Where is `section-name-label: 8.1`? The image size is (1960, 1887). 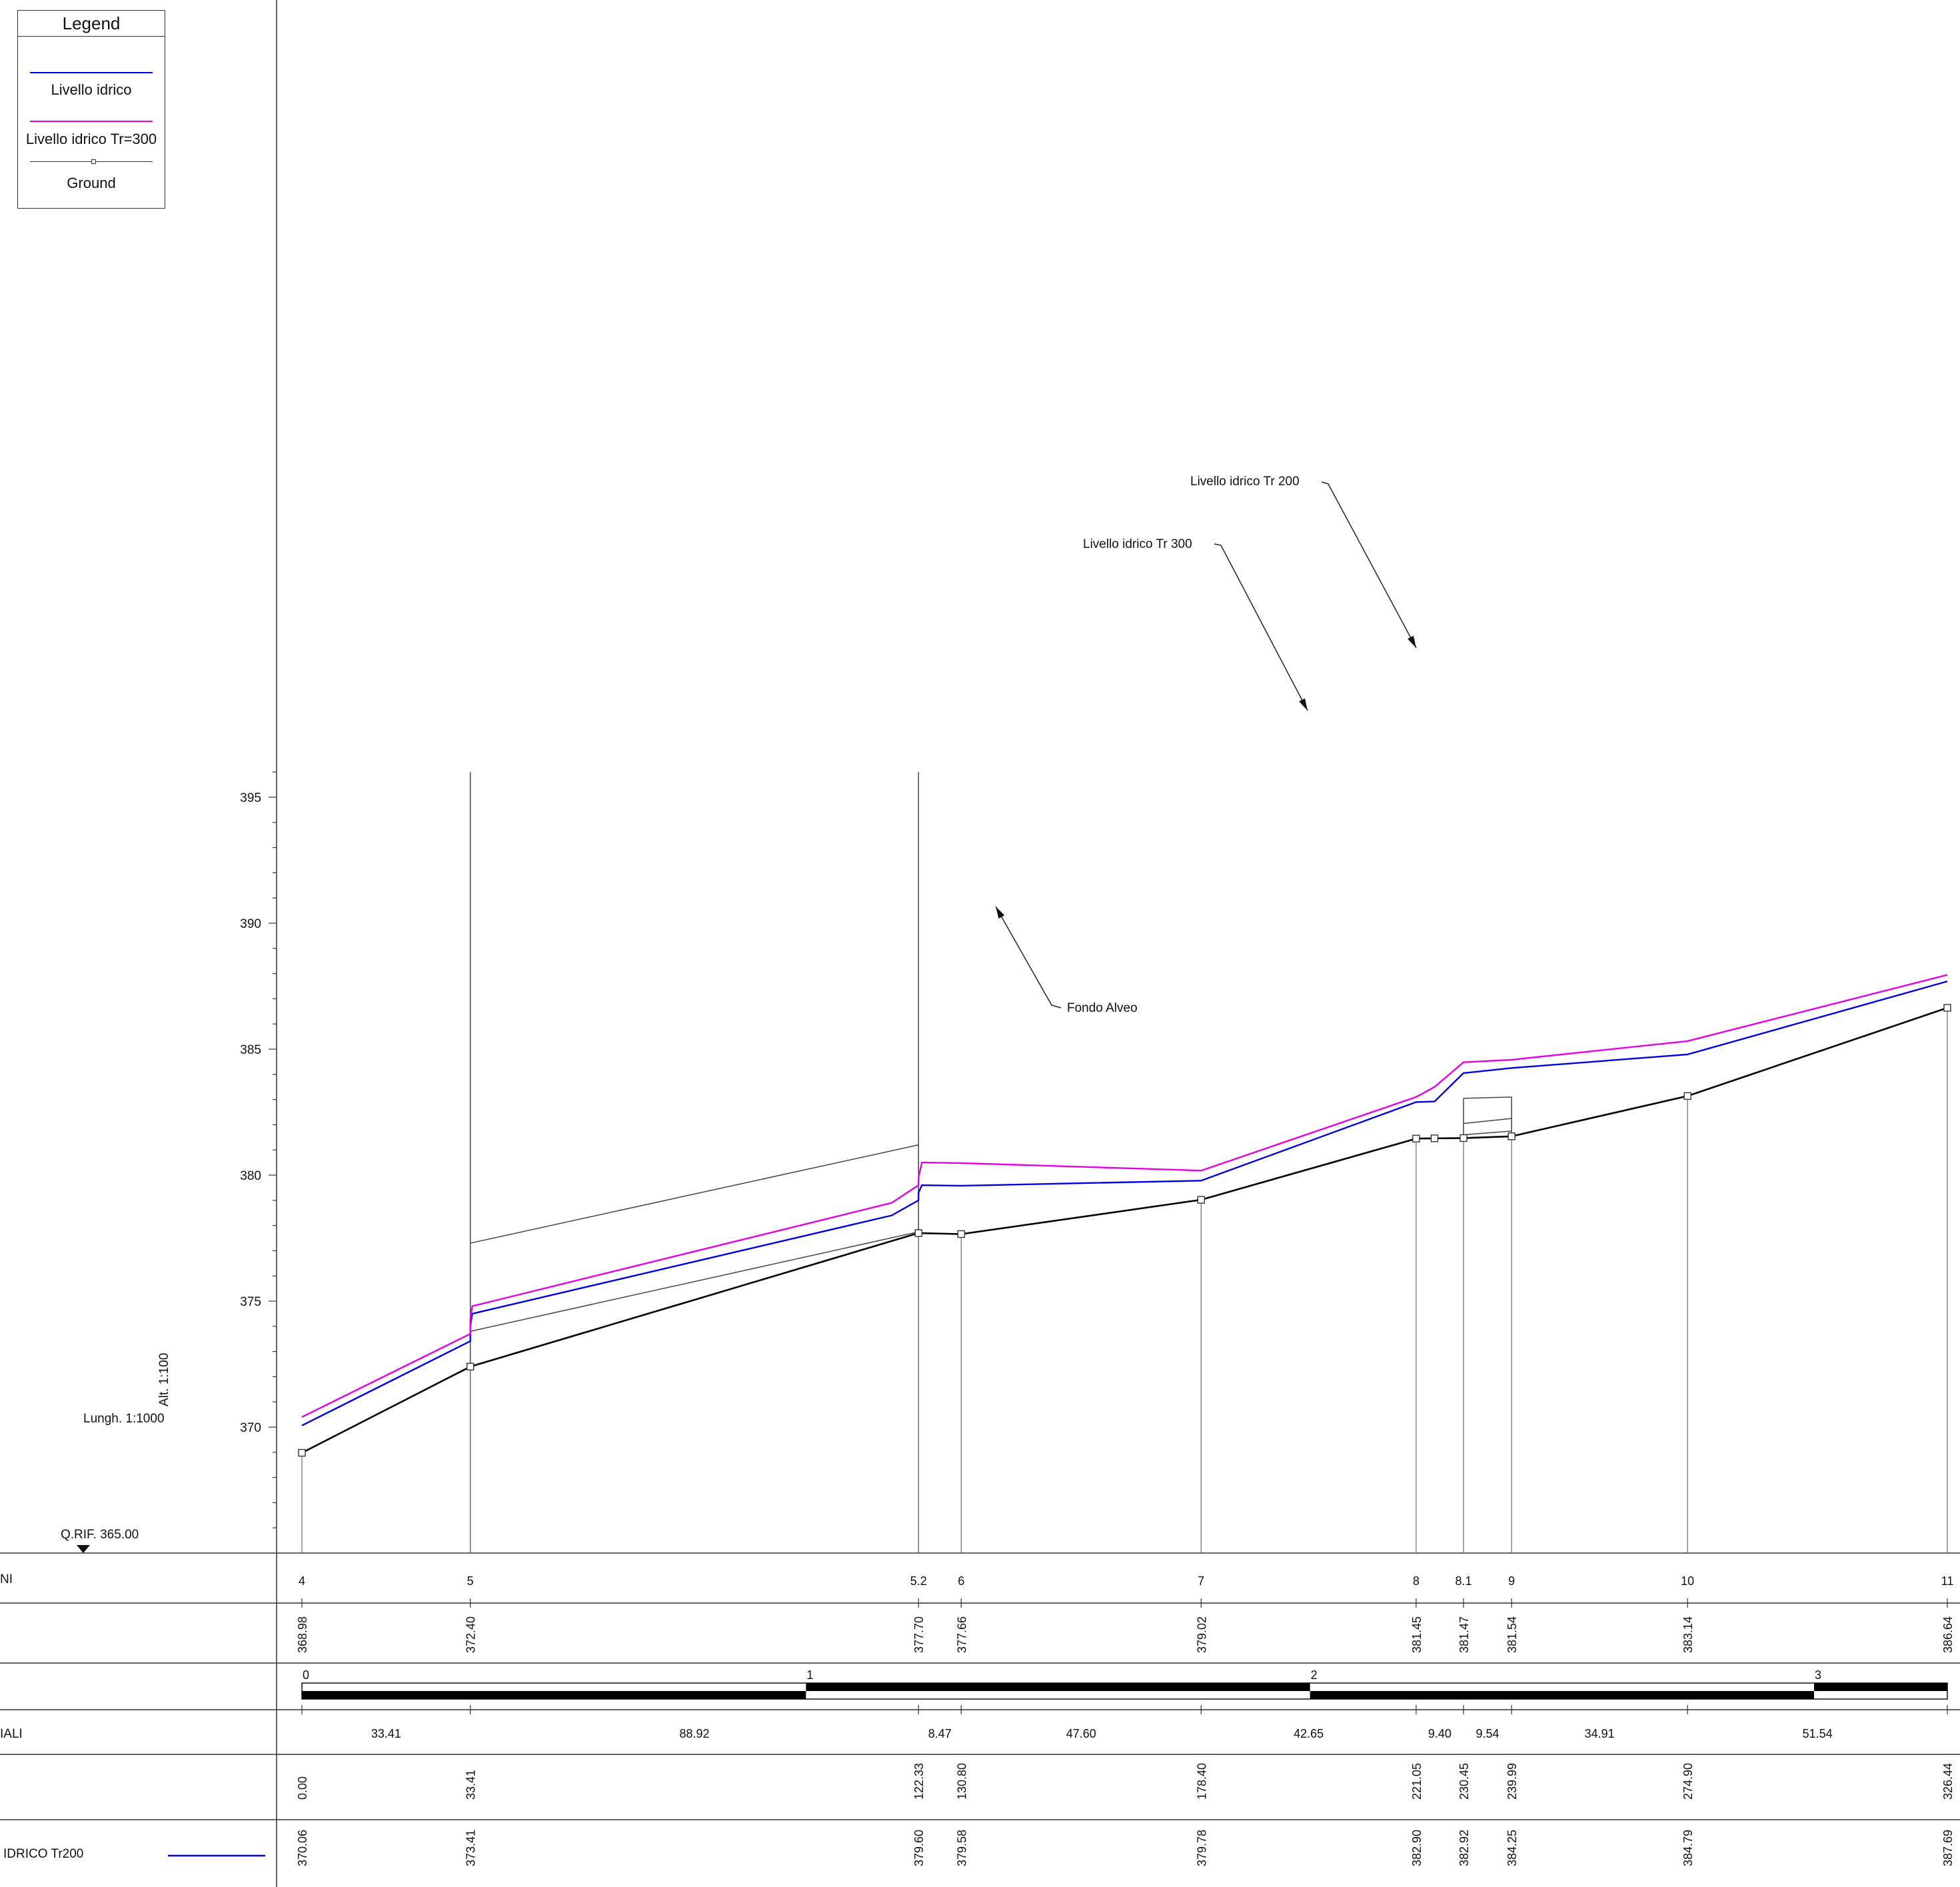
section-name-label: 8.1 is located at coordinates (1463, 1581).